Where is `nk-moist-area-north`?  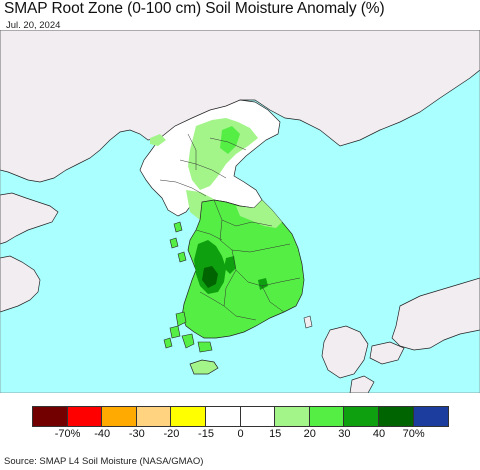
nk-moist-area-north is located at coordinates (223, 154).